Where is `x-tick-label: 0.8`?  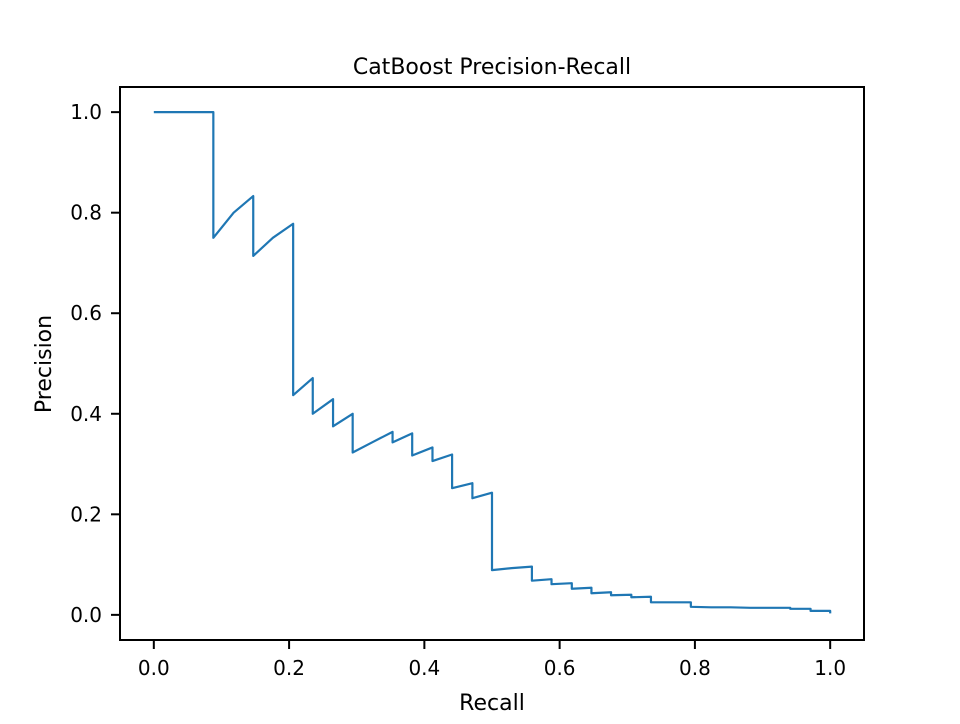
x-tick-label: 0.8 is located at coordinates (695, 668).